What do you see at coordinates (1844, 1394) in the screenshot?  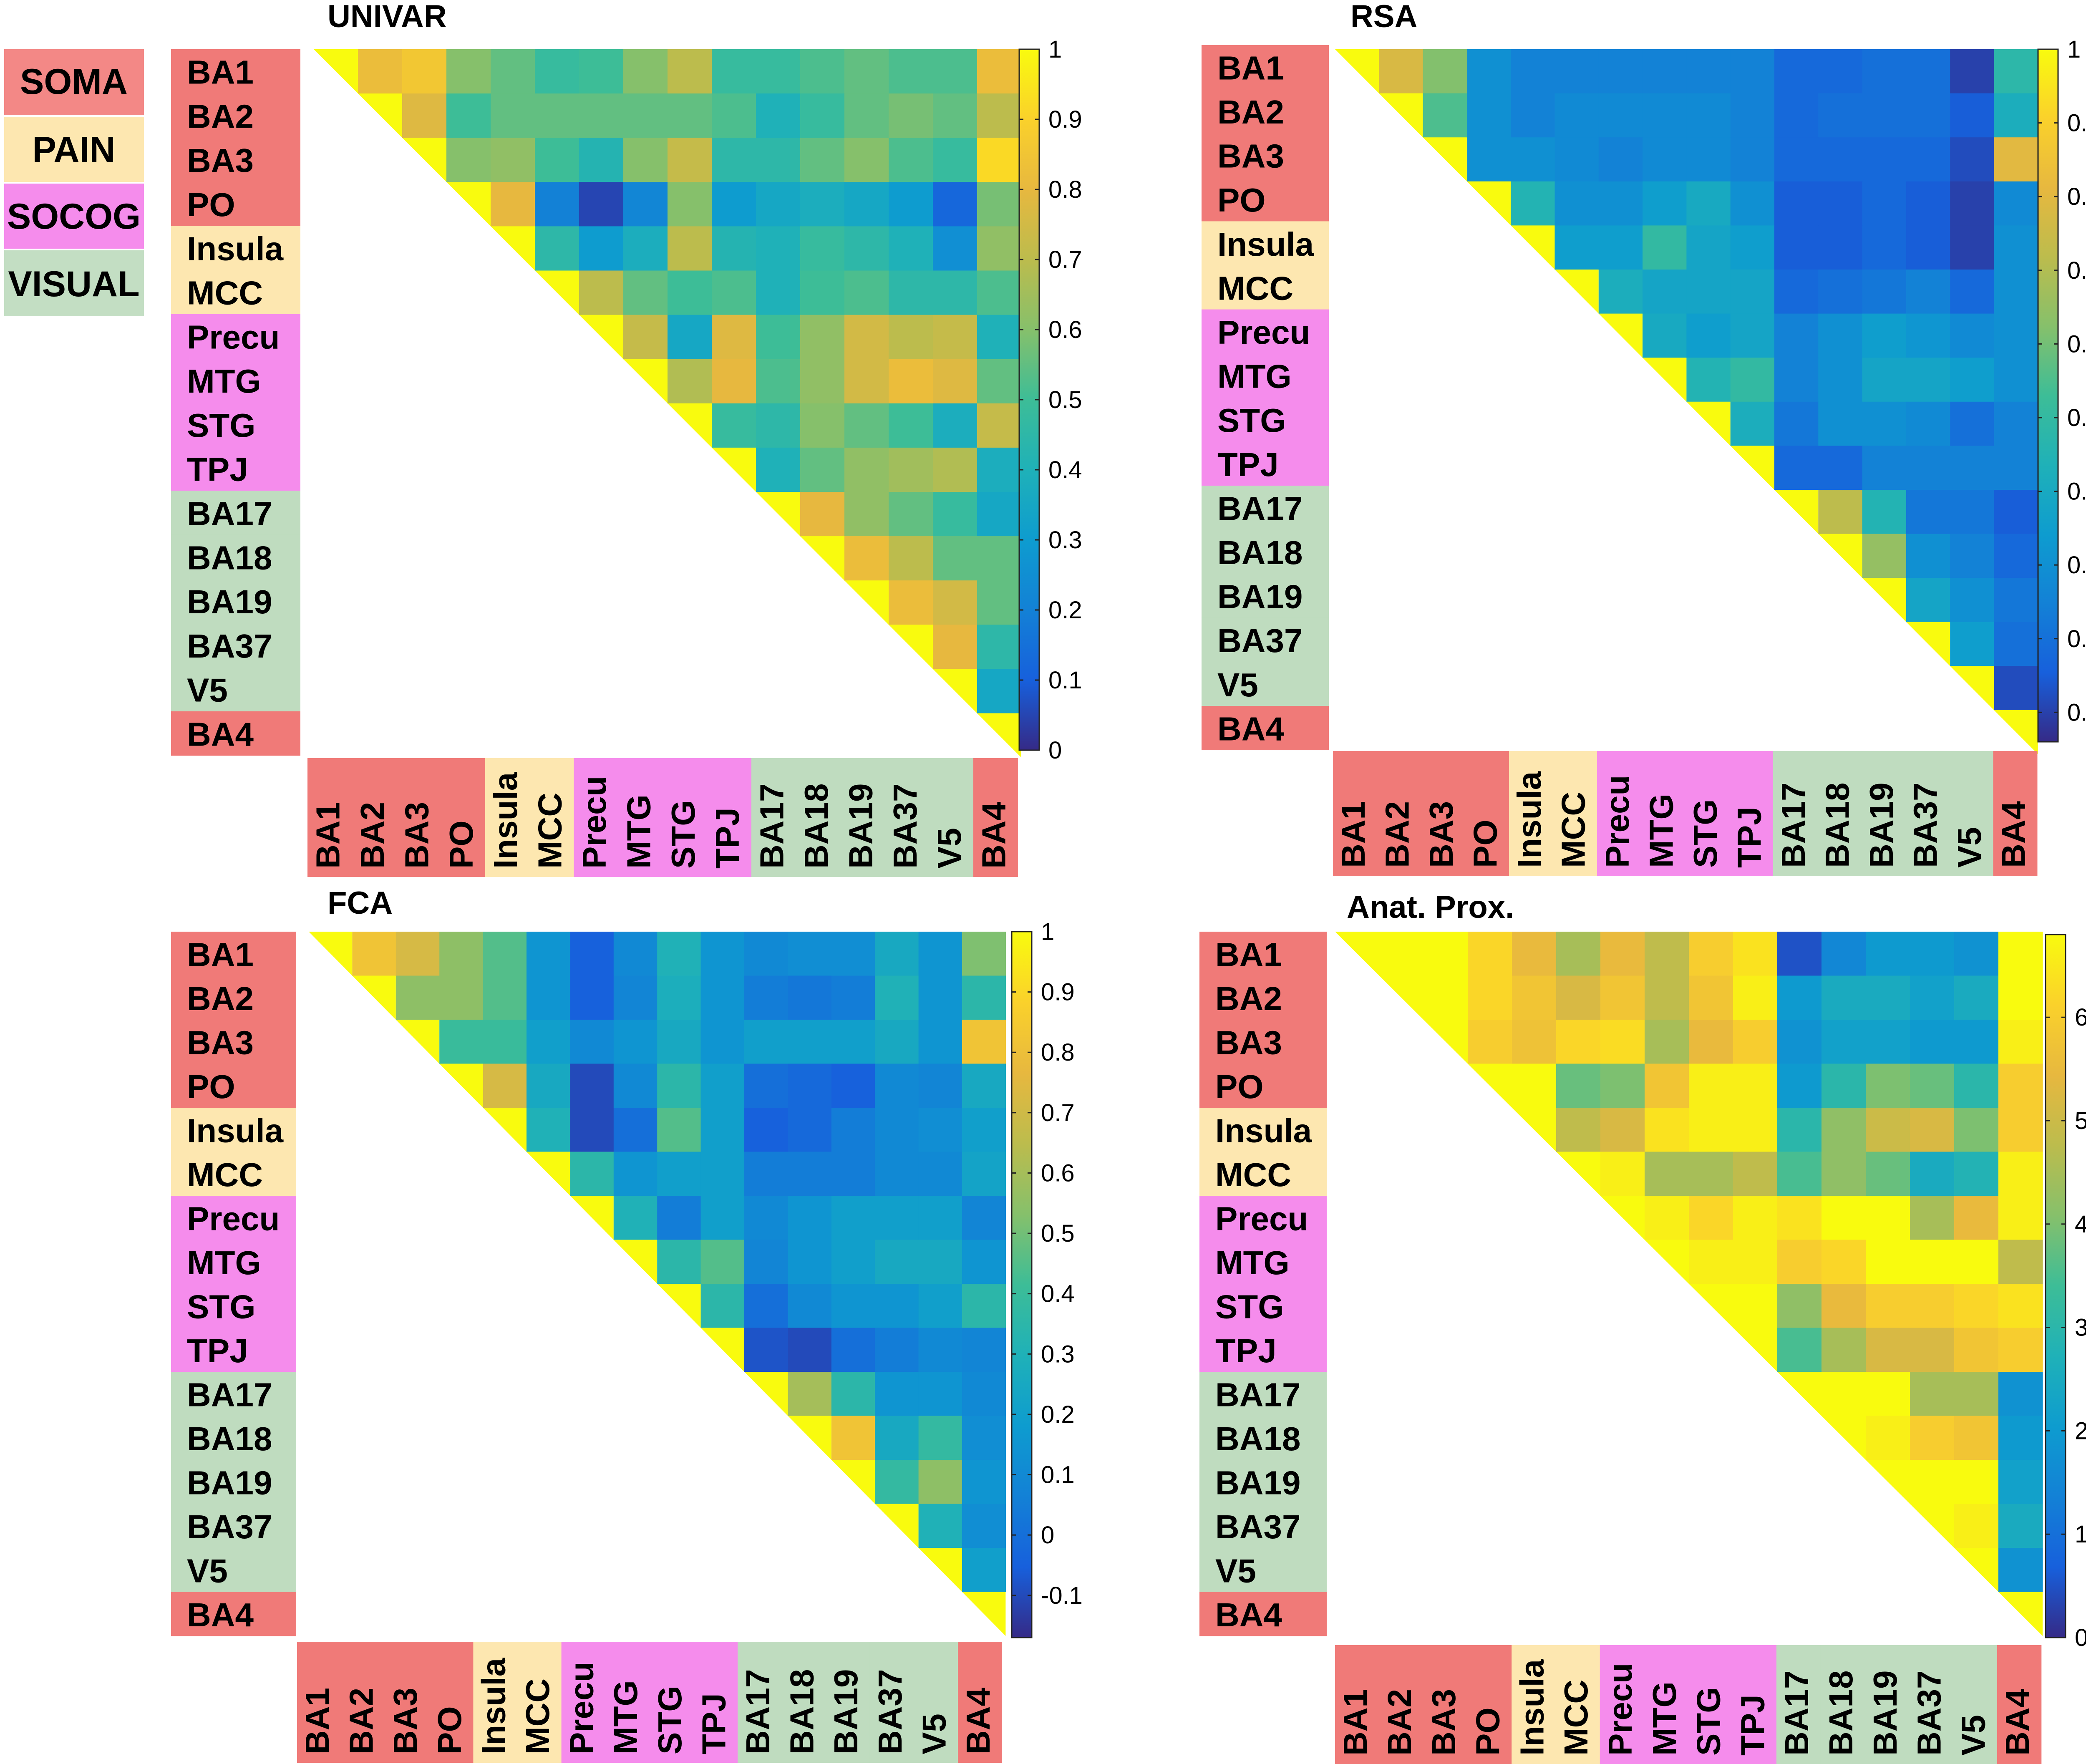 I see `cell-ba17-ba18` at bounding box center [1844, 1394].